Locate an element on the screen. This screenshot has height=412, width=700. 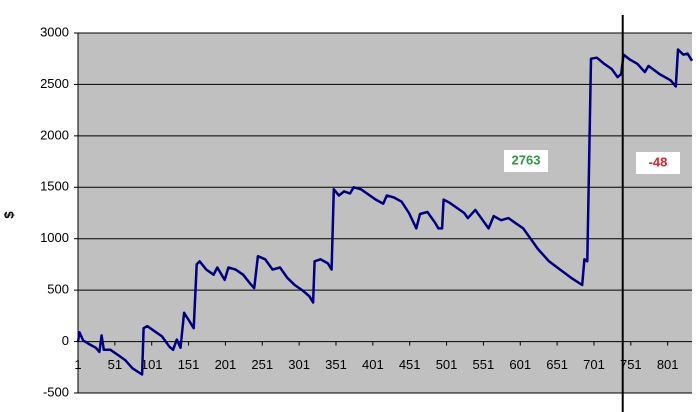
x-tick-label: 451 is located at coordinates (410, 364).